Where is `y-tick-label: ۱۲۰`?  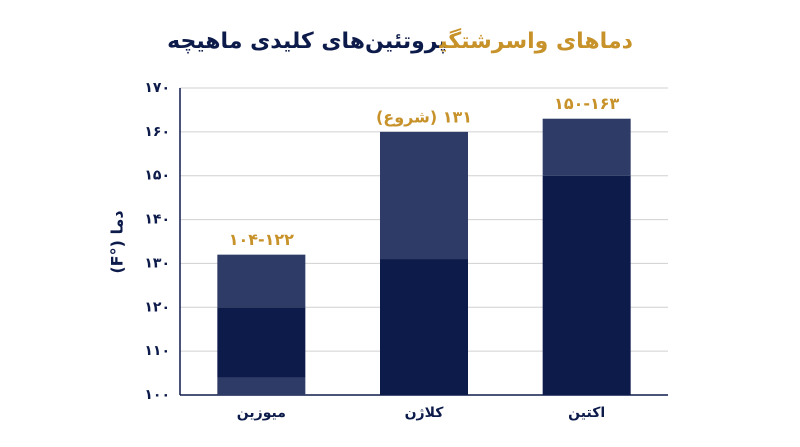
y-tick-label: ۱۲۰ is located at coordinates (157, 307).